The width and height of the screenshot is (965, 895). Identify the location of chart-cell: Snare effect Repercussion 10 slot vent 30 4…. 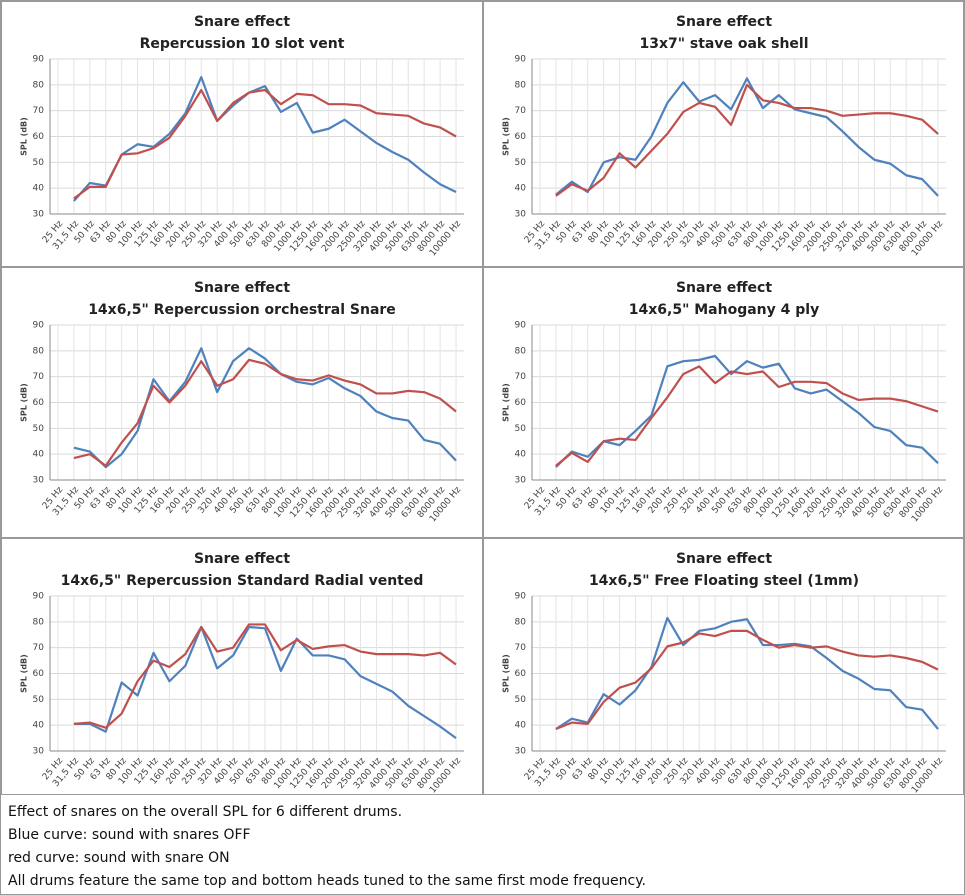
(242, 134).